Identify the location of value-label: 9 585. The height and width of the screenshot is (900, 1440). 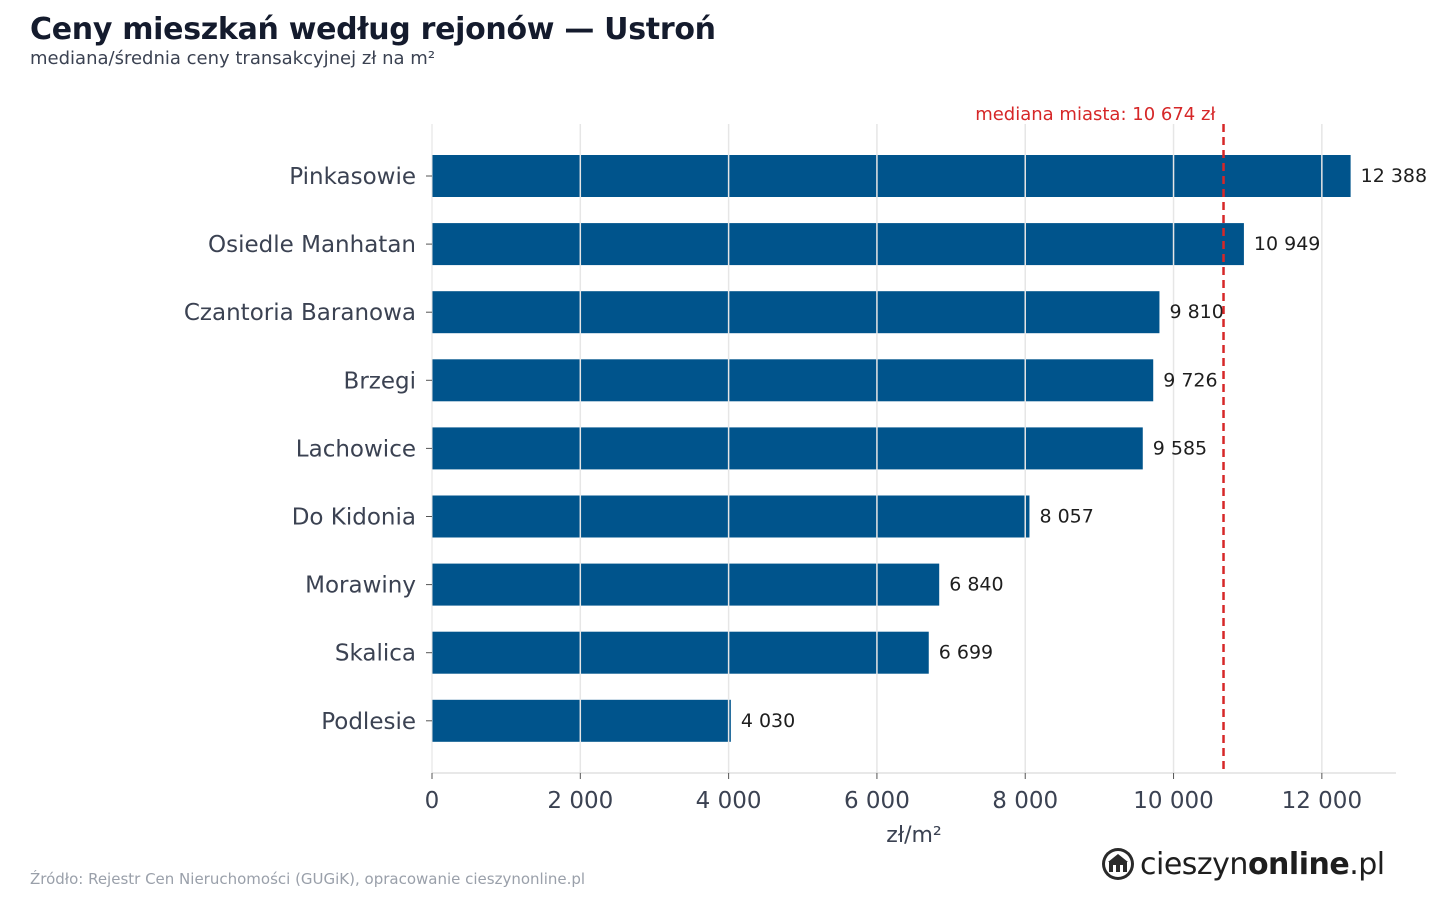
(1180, 448).